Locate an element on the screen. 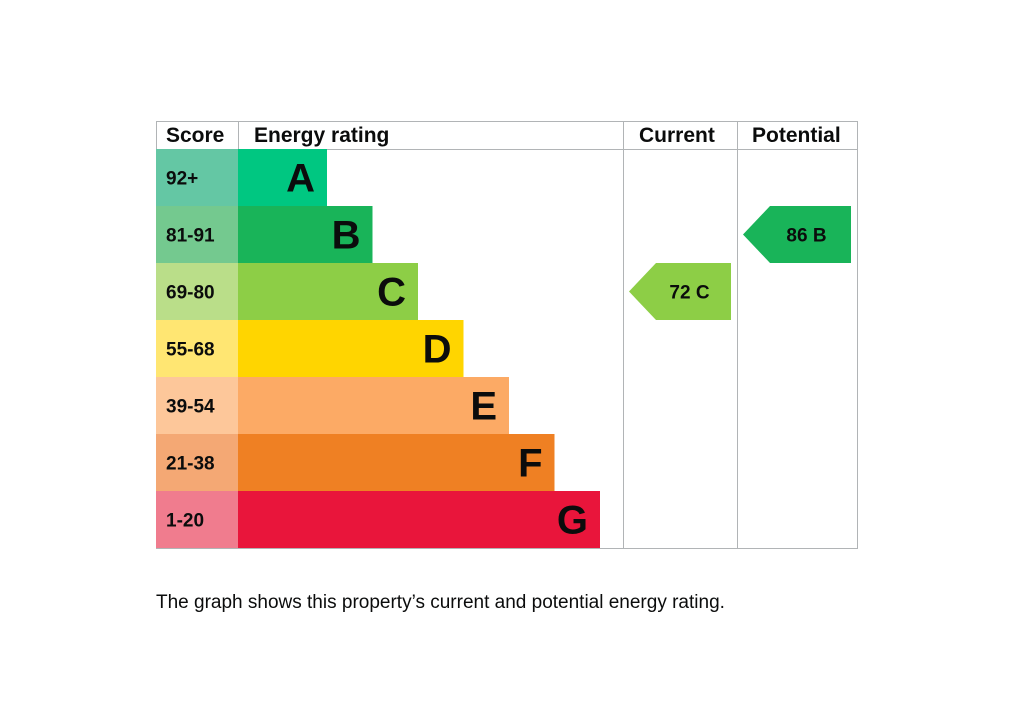  score-cell-d is located at coordinates (197, 348).